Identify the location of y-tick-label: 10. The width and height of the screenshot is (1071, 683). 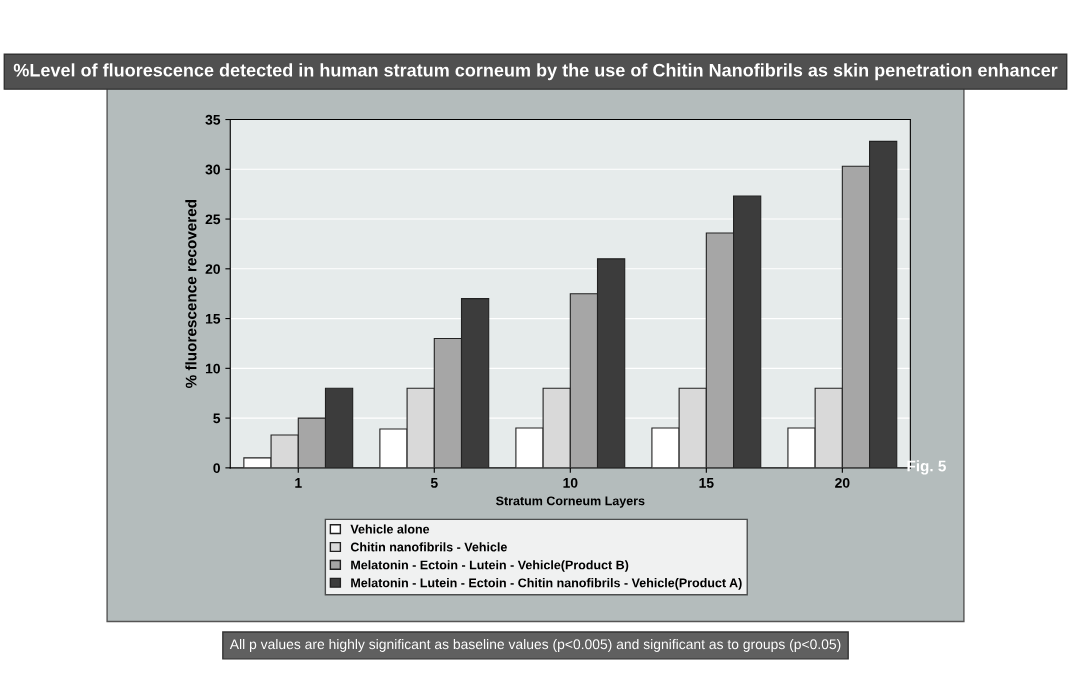
(212, 368).